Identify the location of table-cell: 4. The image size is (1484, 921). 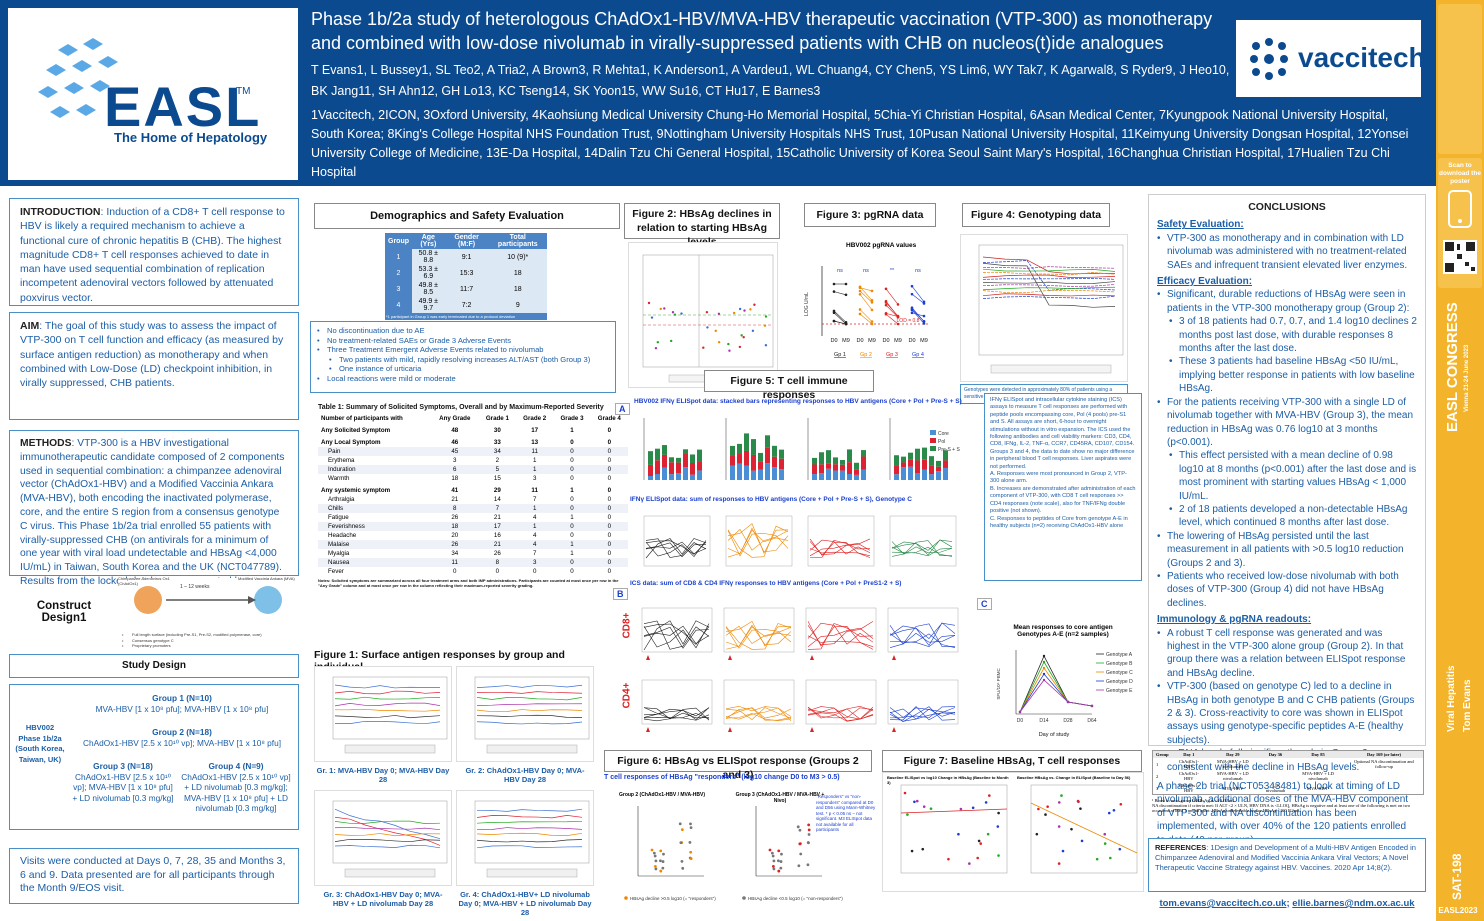
(534, 544).